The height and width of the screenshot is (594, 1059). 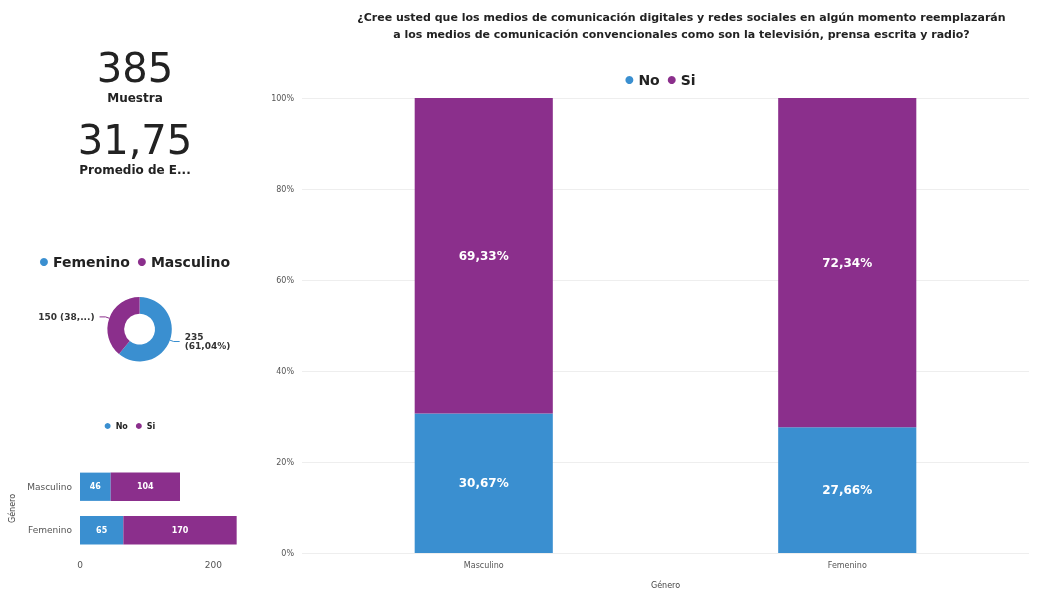 I want to click on y-tick-label: 100%, so click(x=283, y=98).